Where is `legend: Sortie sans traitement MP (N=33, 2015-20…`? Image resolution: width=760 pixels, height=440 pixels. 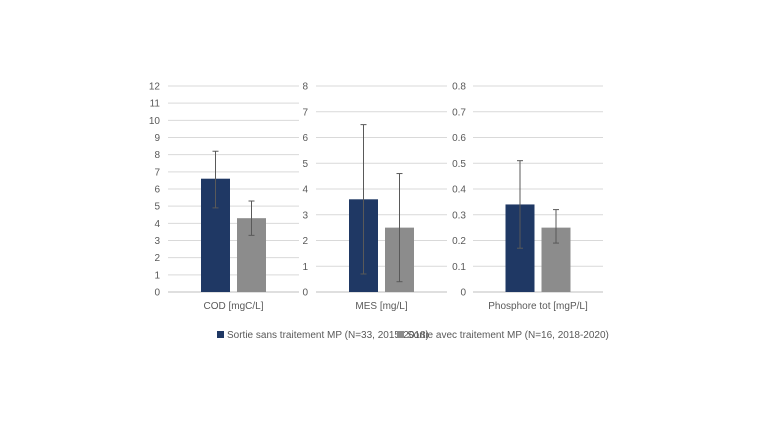
legend: Sortie sans traitement MP (N=33, 2015-20… is located at coordinates (413, 335).